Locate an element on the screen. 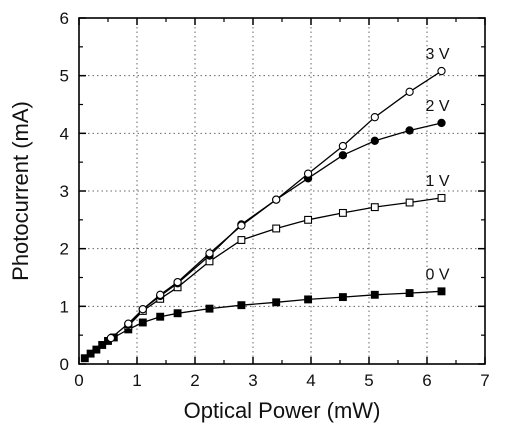 This screenshot has width=507, height=426. x-tick-label: 6 is located at coordinates (426, 380).